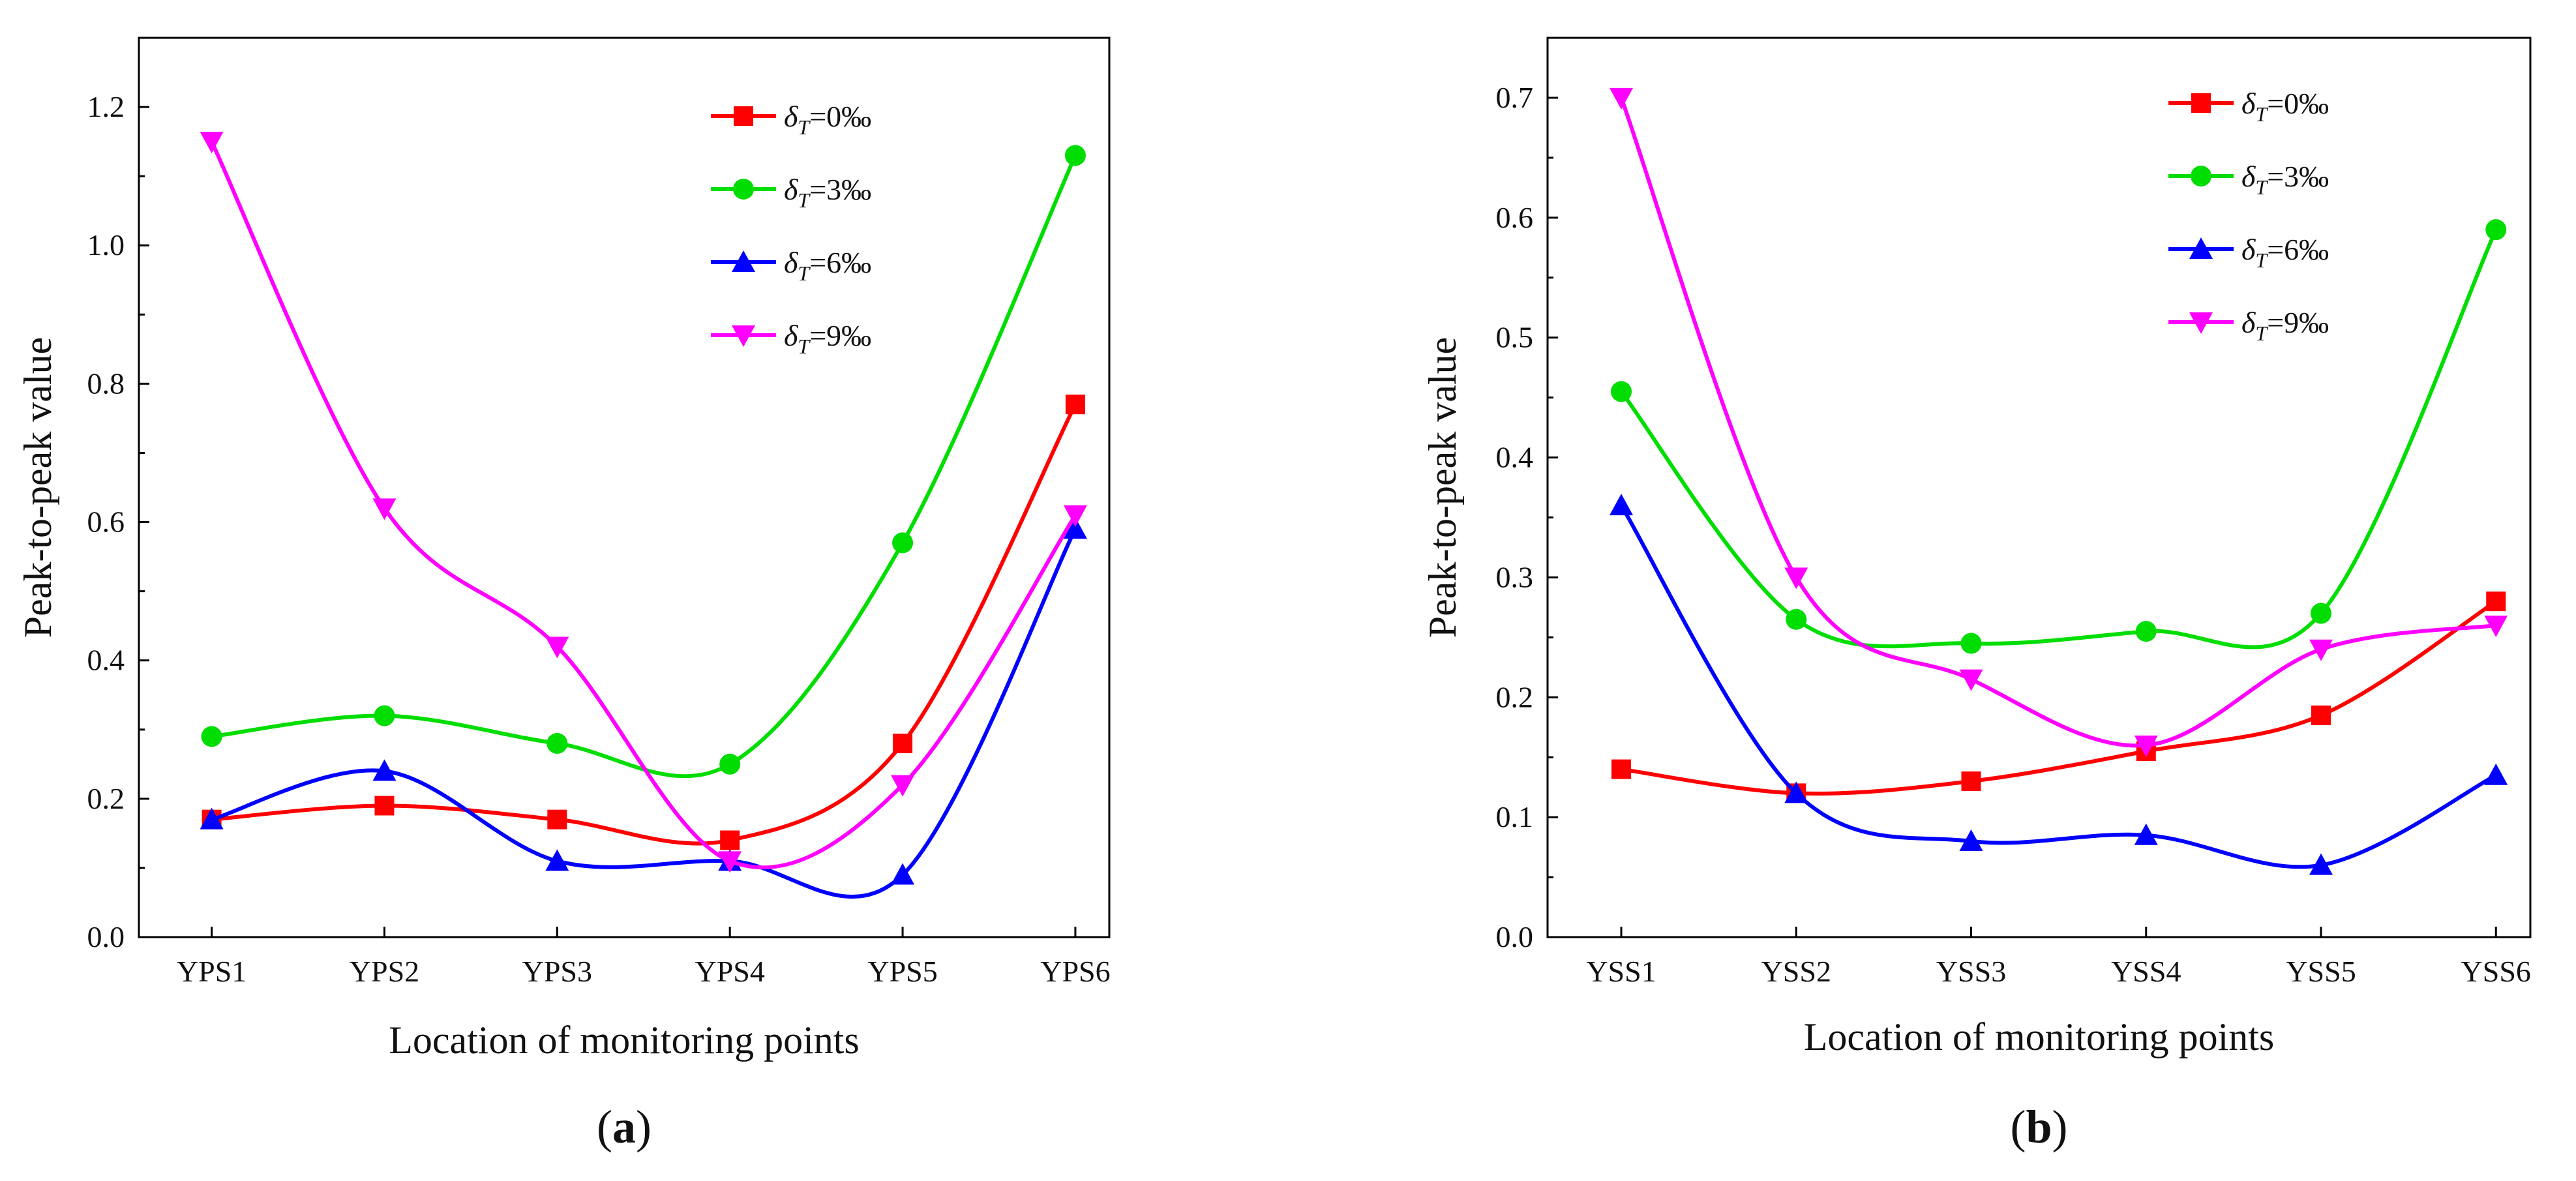 This screenshot has height=1181, width=2576. I want to click on x-tick-label: YPS2, so click(384, 971).